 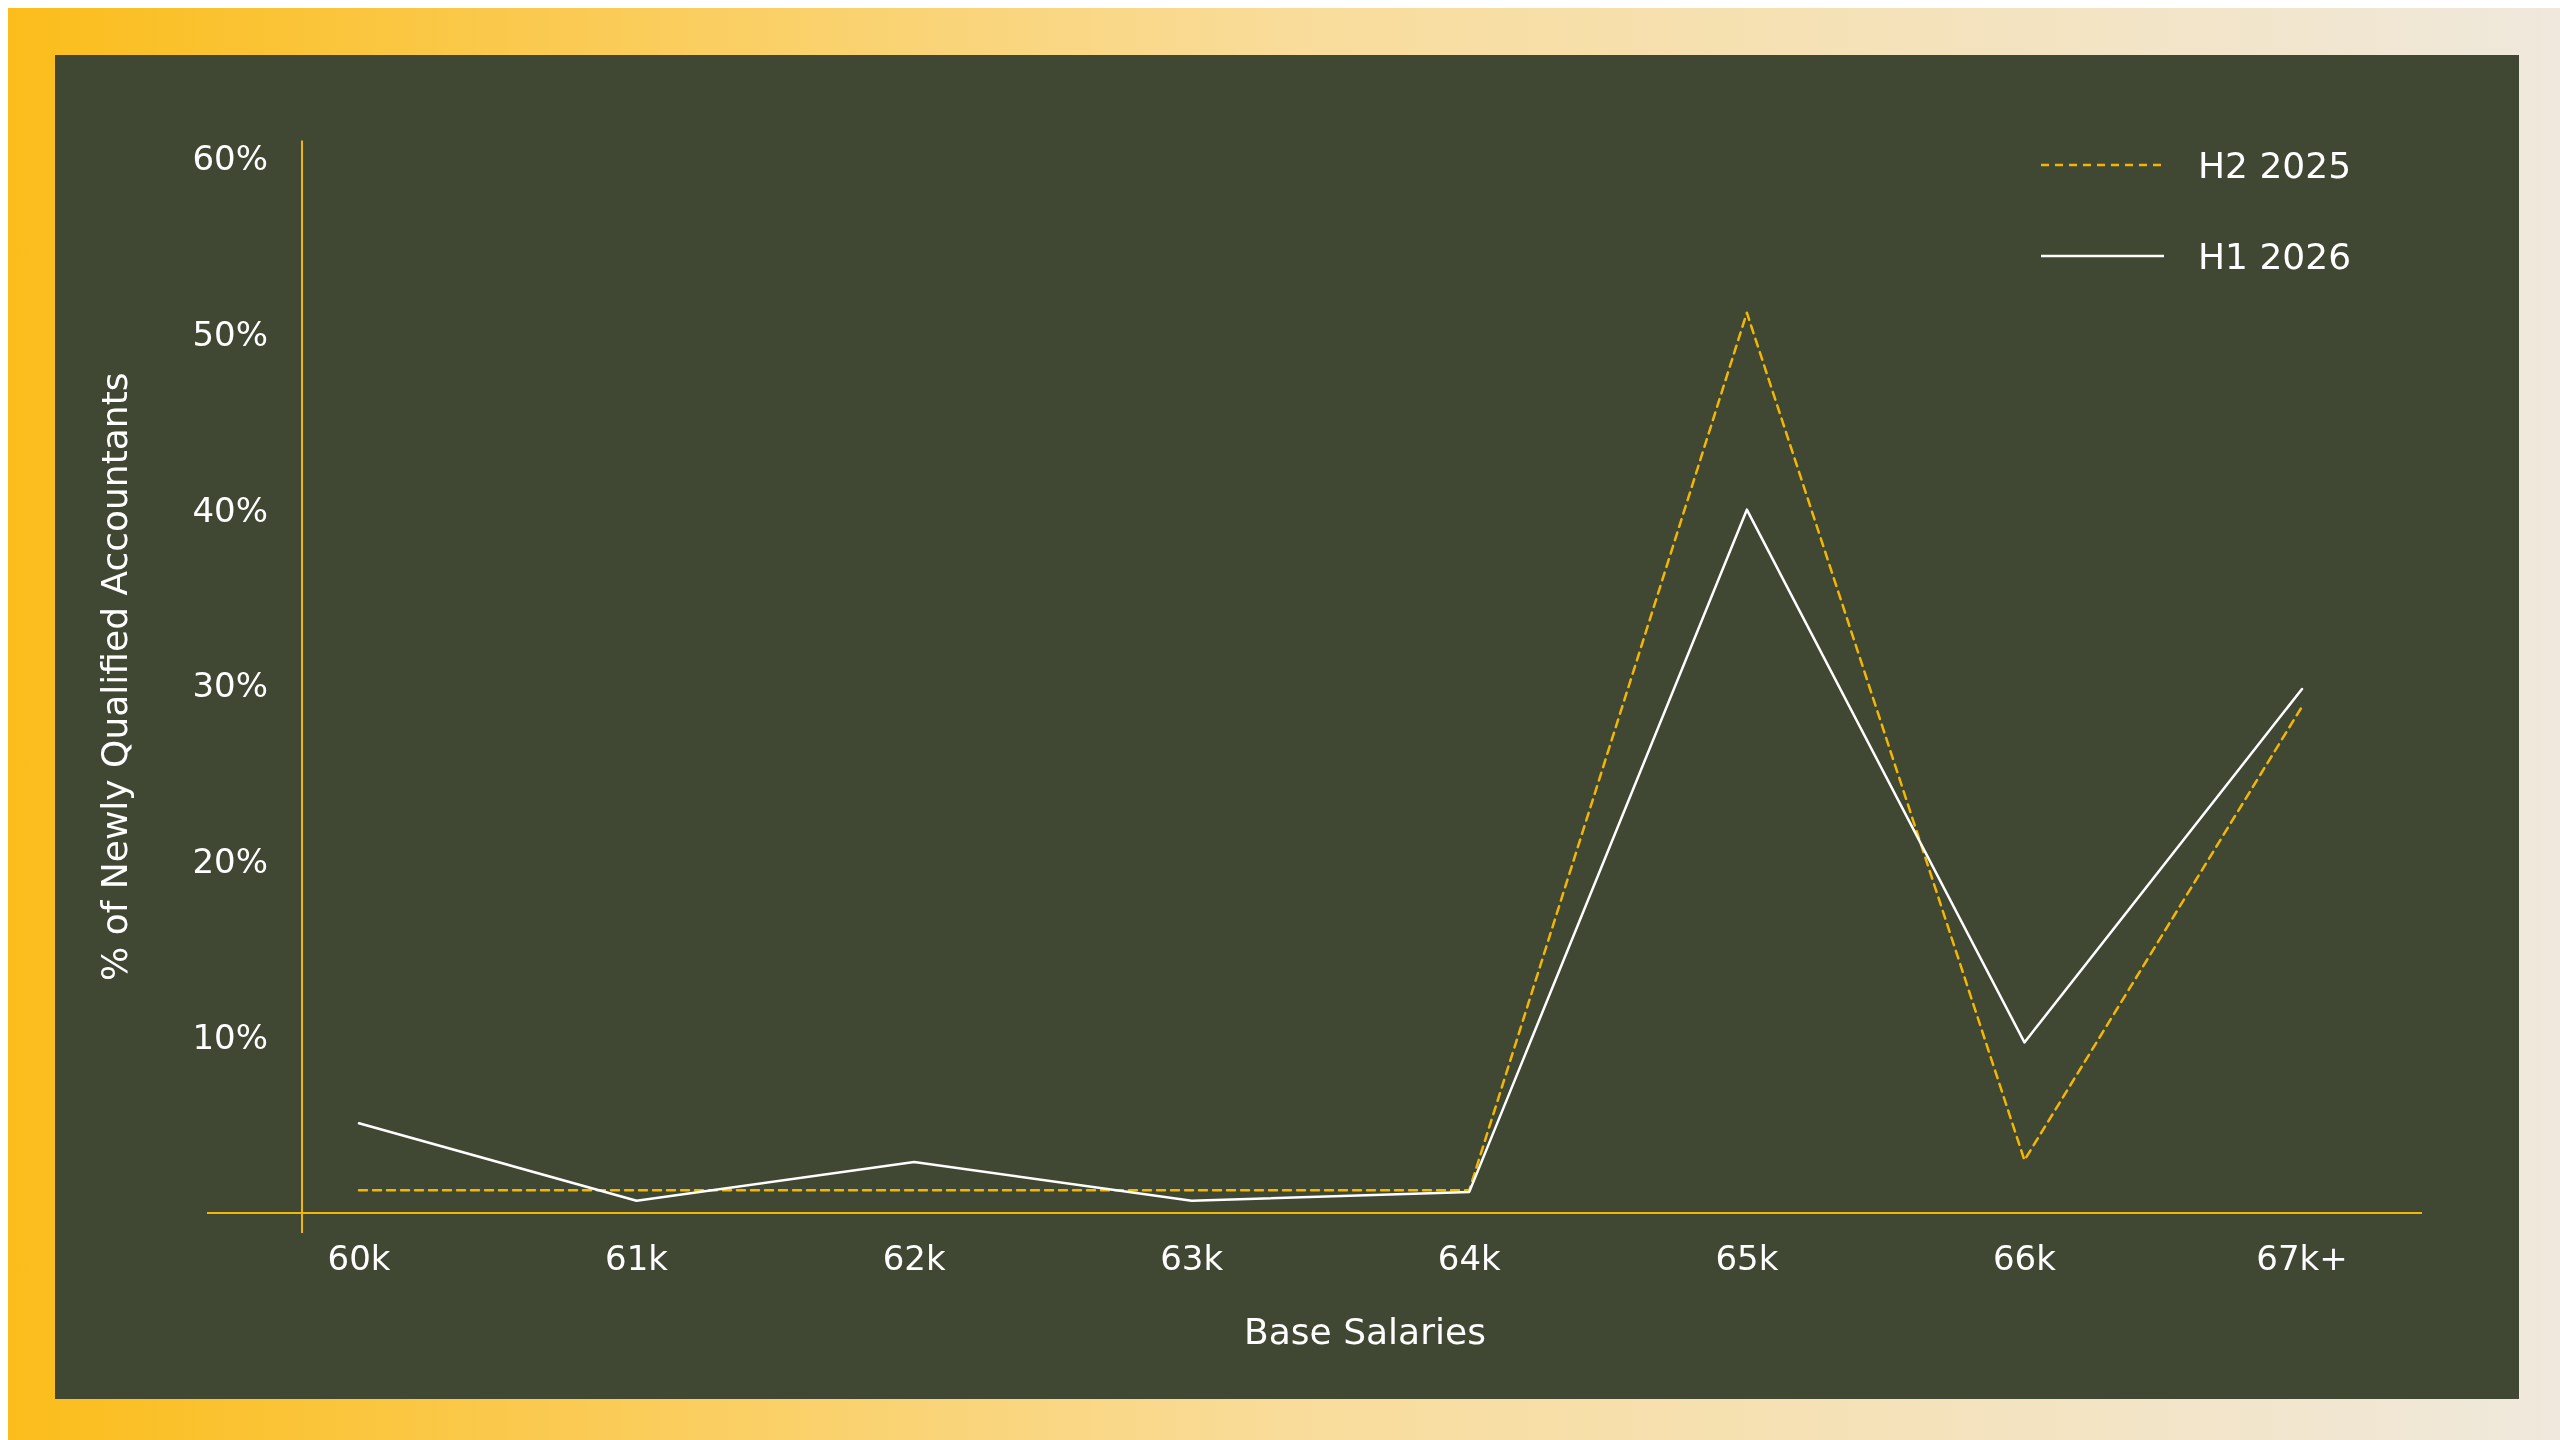 What do you see at coordinates (114, 676) in the screenshot?
I see `y-axis-title: % of Newly Qualified Accountants` at bounding box center [114, 676].